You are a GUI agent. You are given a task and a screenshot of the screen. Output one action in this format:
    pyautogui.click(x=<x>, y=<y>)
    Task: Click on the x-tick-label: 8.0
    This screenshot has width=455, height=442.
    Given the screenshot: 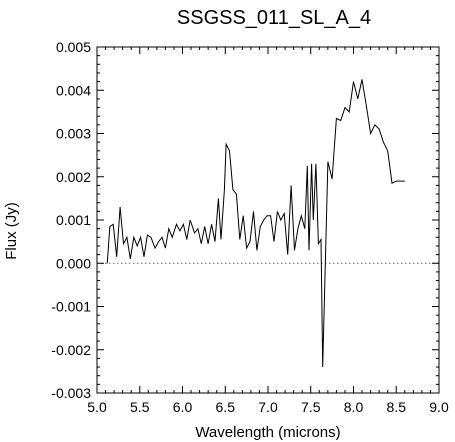 What is the action you would take?
    pyautogui.click(x=354, y=407)
    